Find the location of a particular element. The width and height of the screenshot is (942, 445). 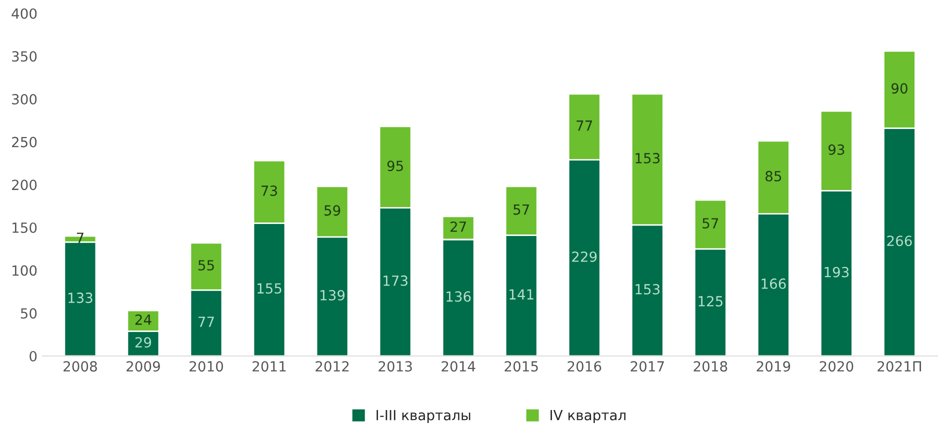

data-label: 155 is located at coordinates (270, 288).